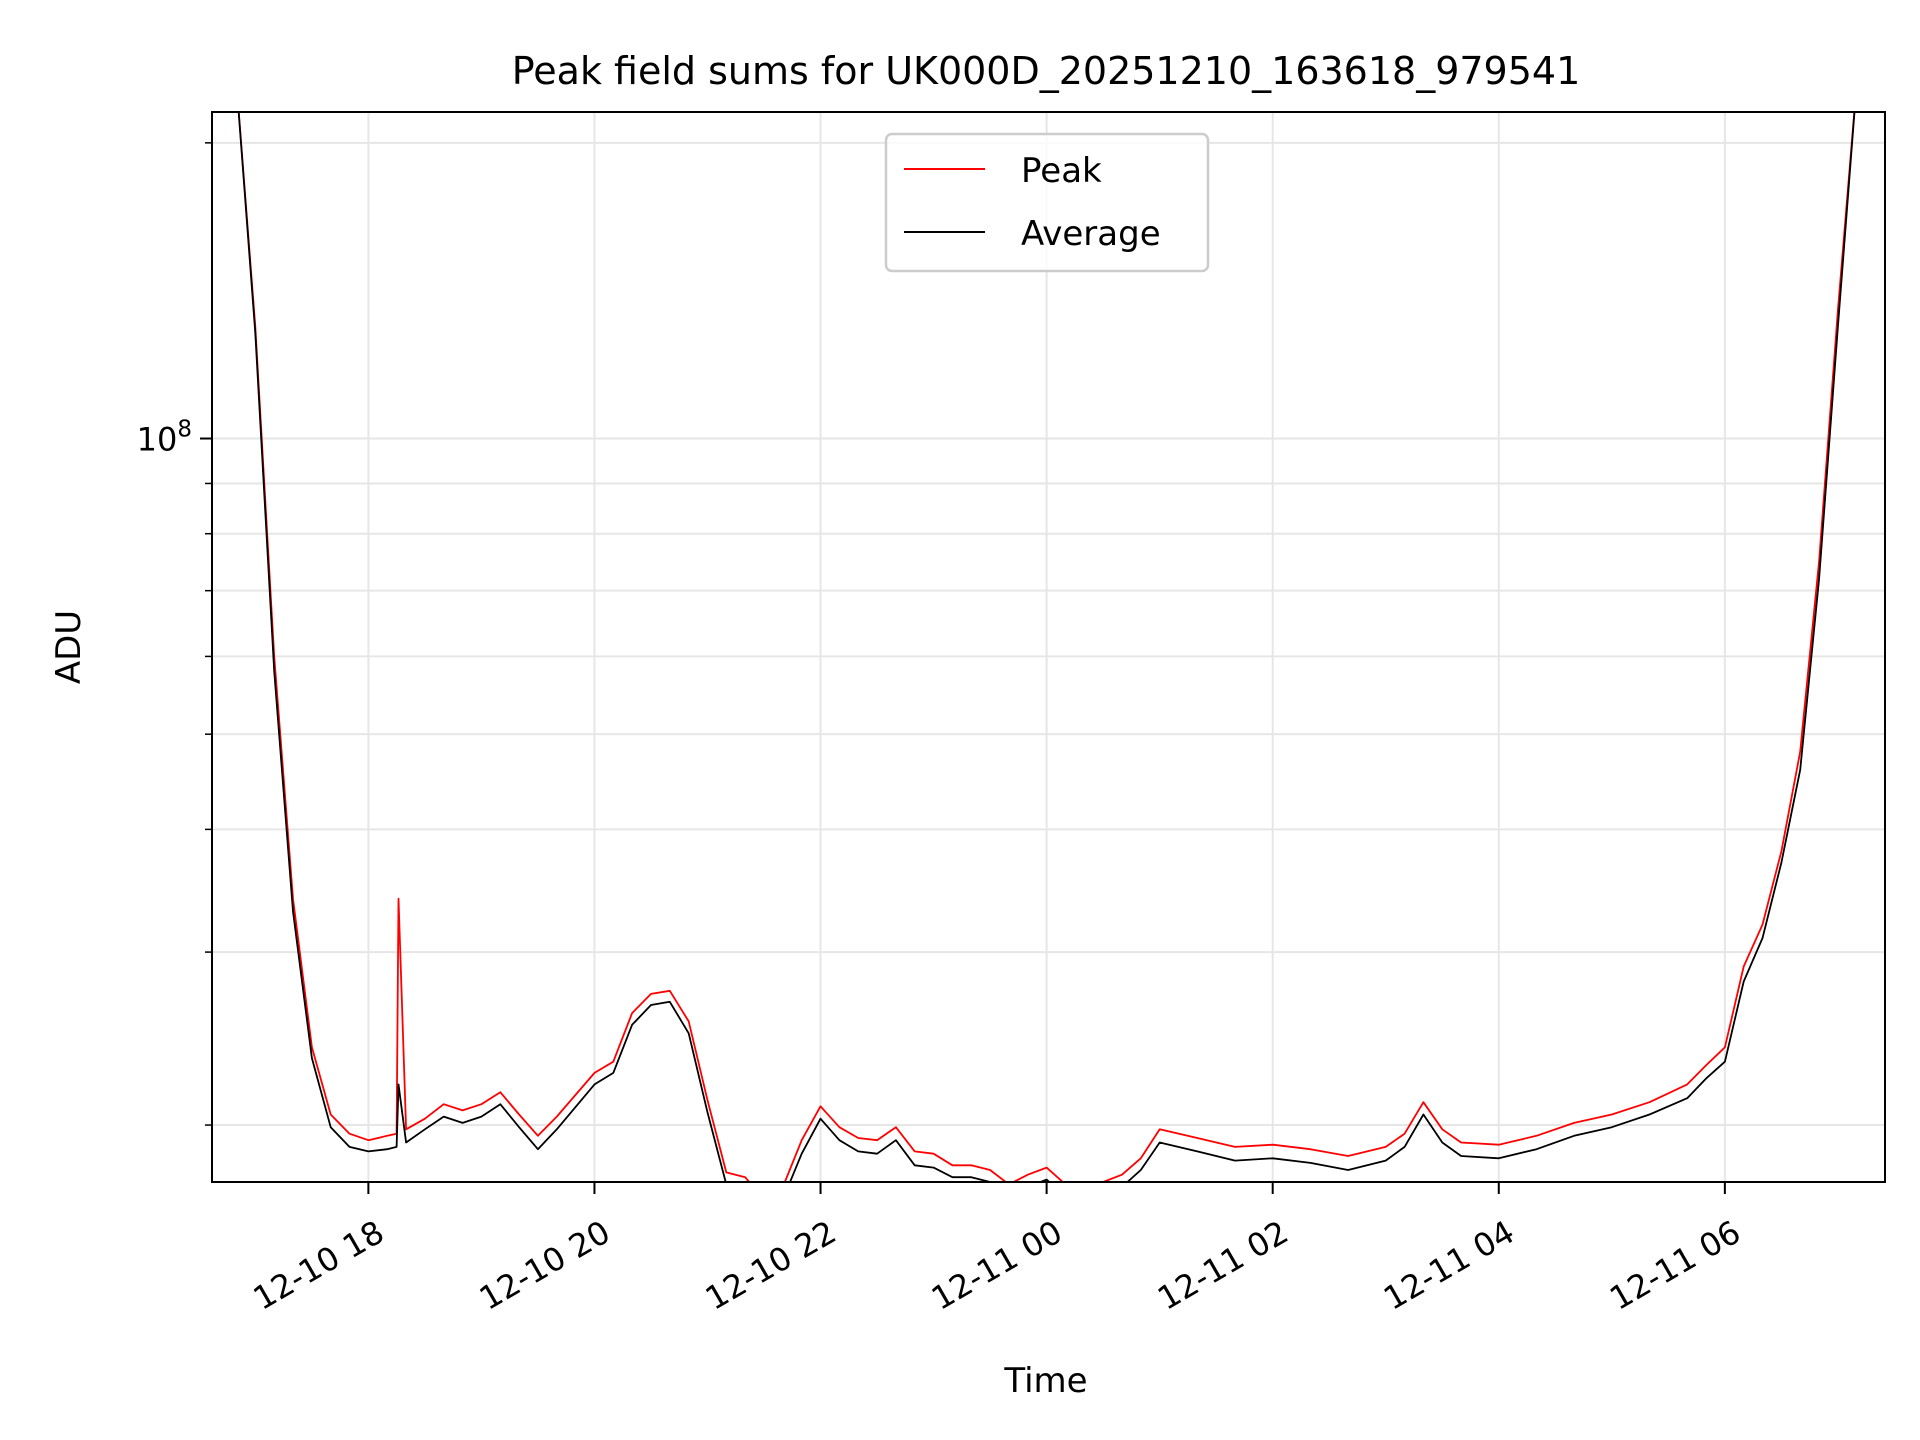 The height and width of the screenshot is (1440, 1920). I want to click on legend-label-average: Average, so click(1091, 234).